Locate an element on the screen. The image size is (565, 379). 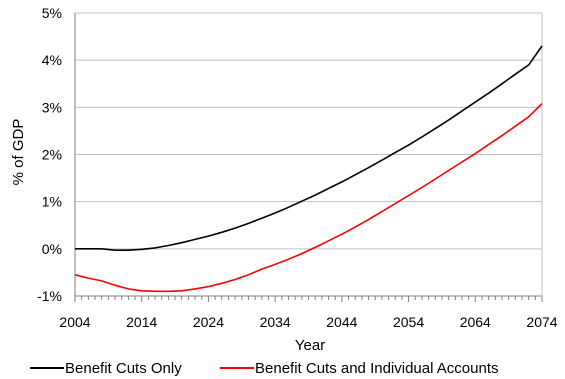
y-tick-label: 5% is located at coordinates (52, 13).